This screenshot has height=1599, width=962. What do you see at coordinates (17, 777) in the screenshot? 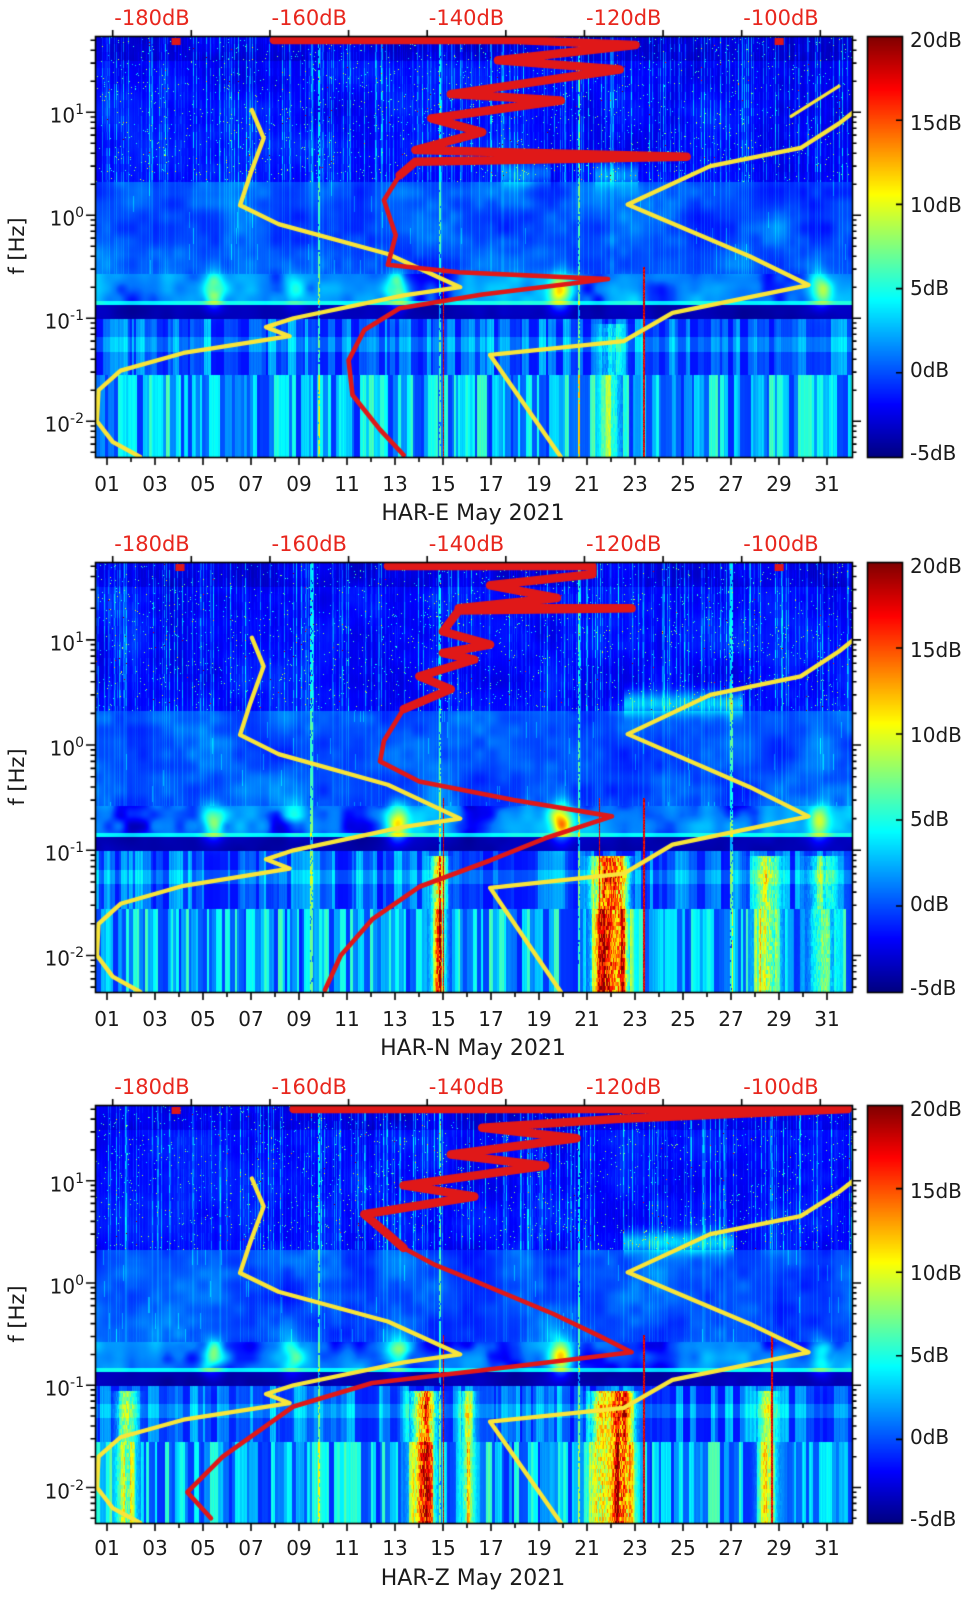
I see `panel-har-n-ylabel: f [Hz]` at bounding box center [17, 777].